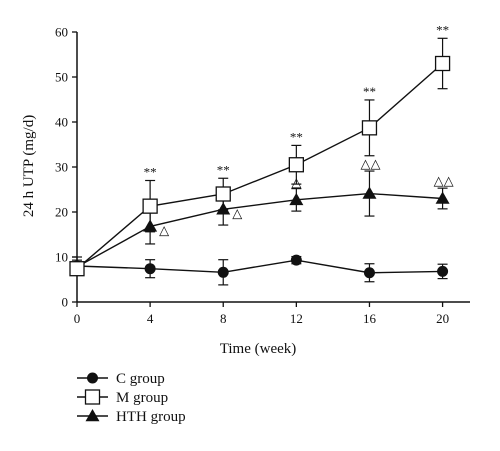 The height and width of the screenshot is (451, 500). What do you see at coordinates (223, 318) in the screenshot?
I see `x-tick-label: 8` at bounding box center [223, 318].